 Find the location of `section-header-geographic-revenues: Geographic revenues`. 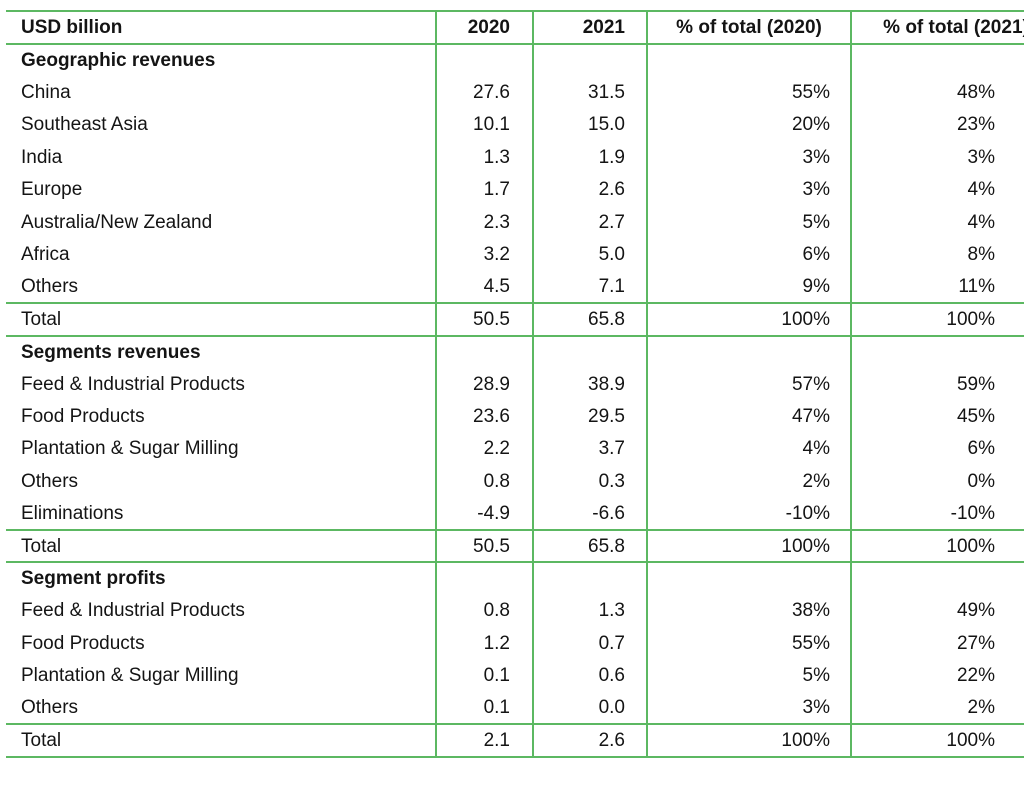

section-header-geographic-revenues: Geographic revenues is located at coordinates (515, 60).